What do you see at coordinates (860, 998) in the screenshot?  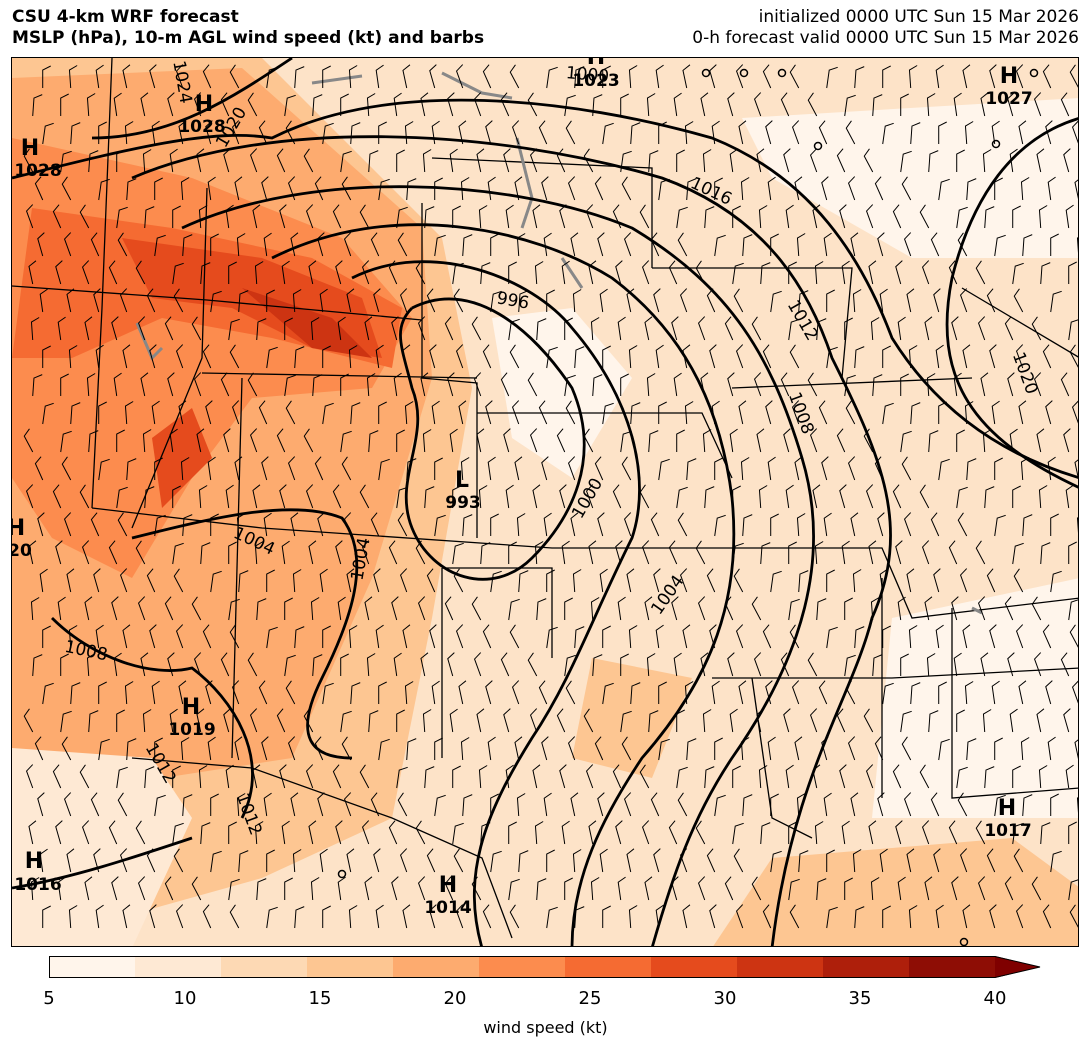 I see `colorbar-tick: 35` at bounding box center [860, 998].